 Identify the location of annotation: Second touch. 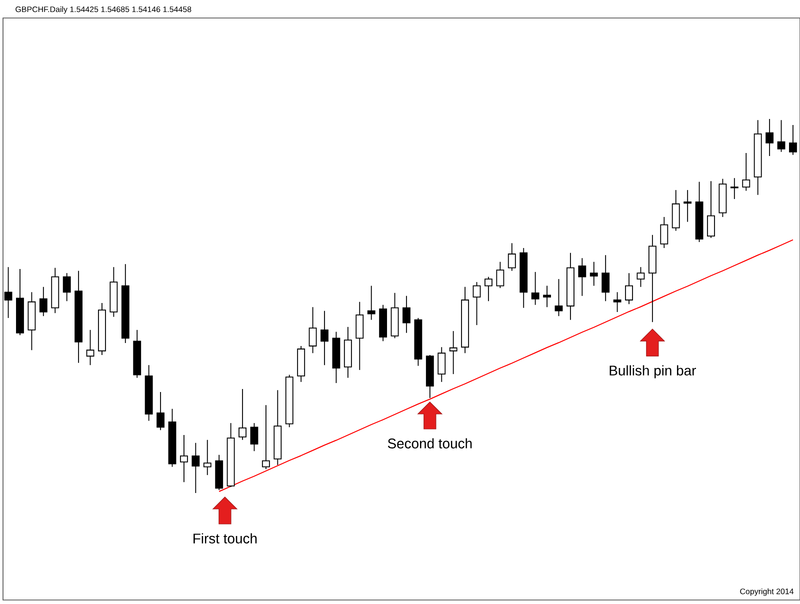
(430, 443).